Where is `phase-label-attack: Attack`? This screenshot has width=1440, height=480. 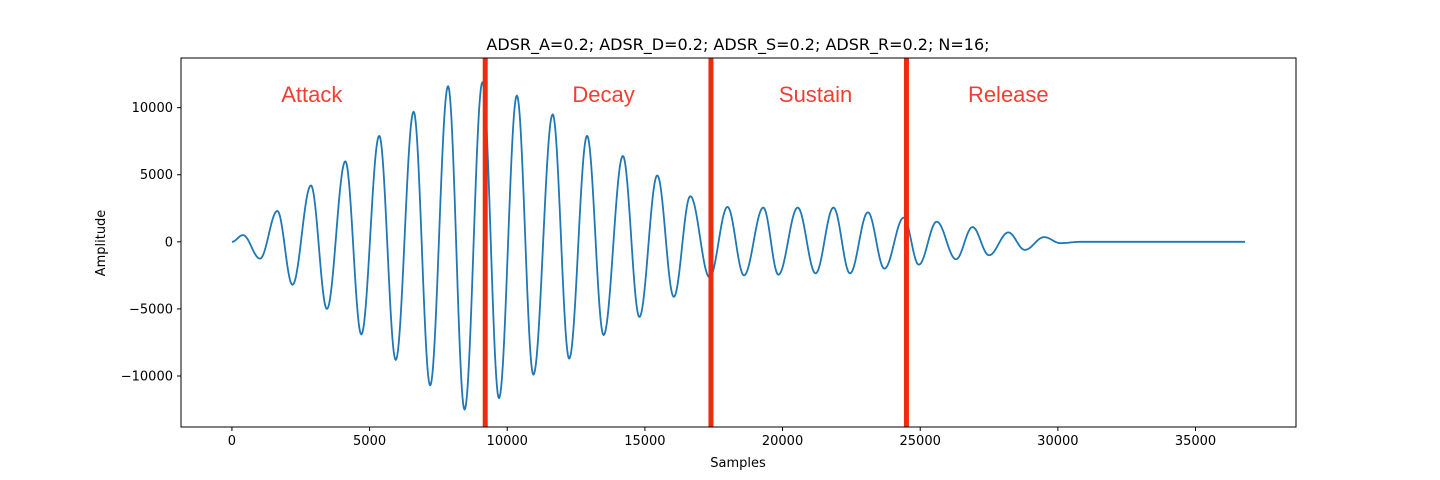 phase-label-attack: Attack is located at coordinates (312, 94).